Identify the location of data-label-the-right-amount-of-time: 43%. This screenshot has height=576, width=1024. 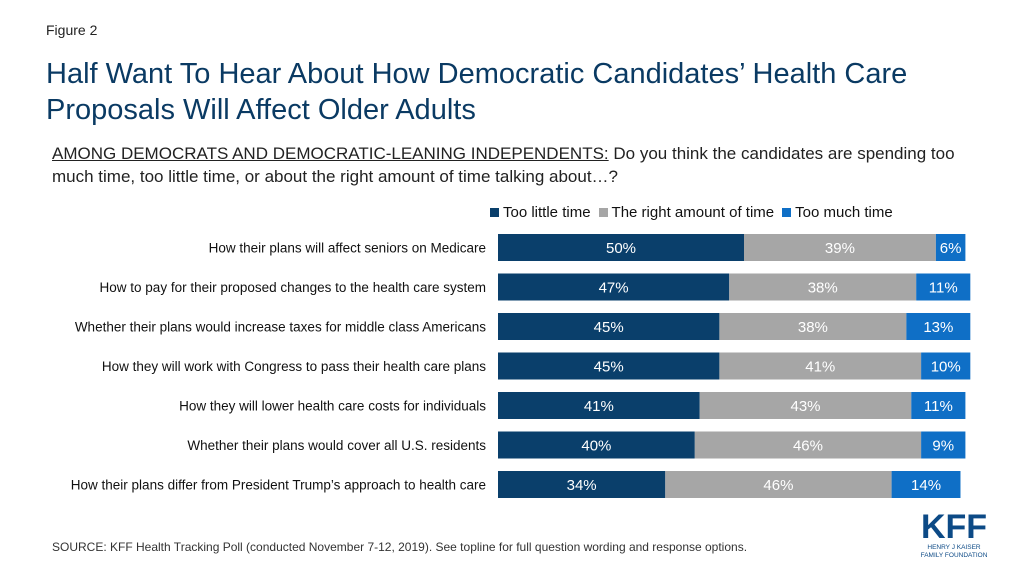
(805, 406).